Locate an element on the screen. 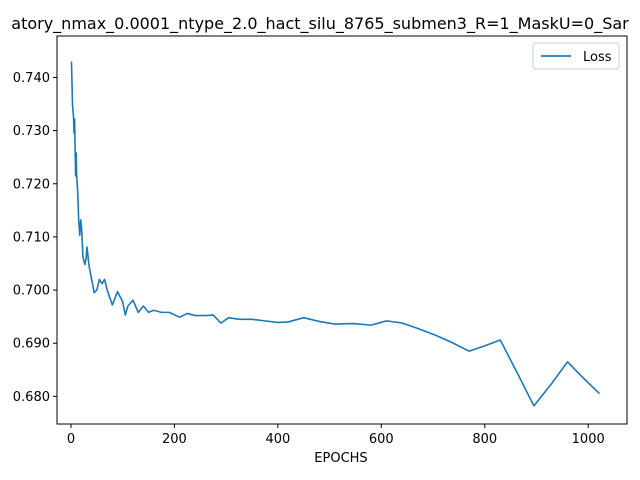 This screenshot has height=480, width=640. y-tick-label: 0.680 is located at coordinates (31, 397).